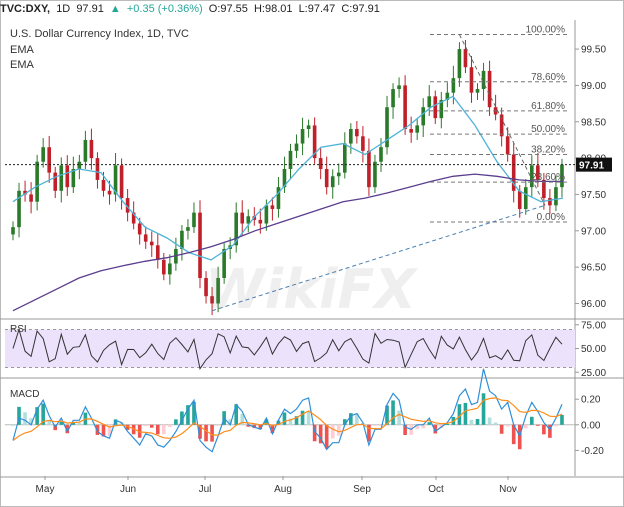 The height and width of the screenshot is (507, 624). Describe the element at coordinates (362, 489) in the screenshot. I see `time-tick-label: Sep` at that location.